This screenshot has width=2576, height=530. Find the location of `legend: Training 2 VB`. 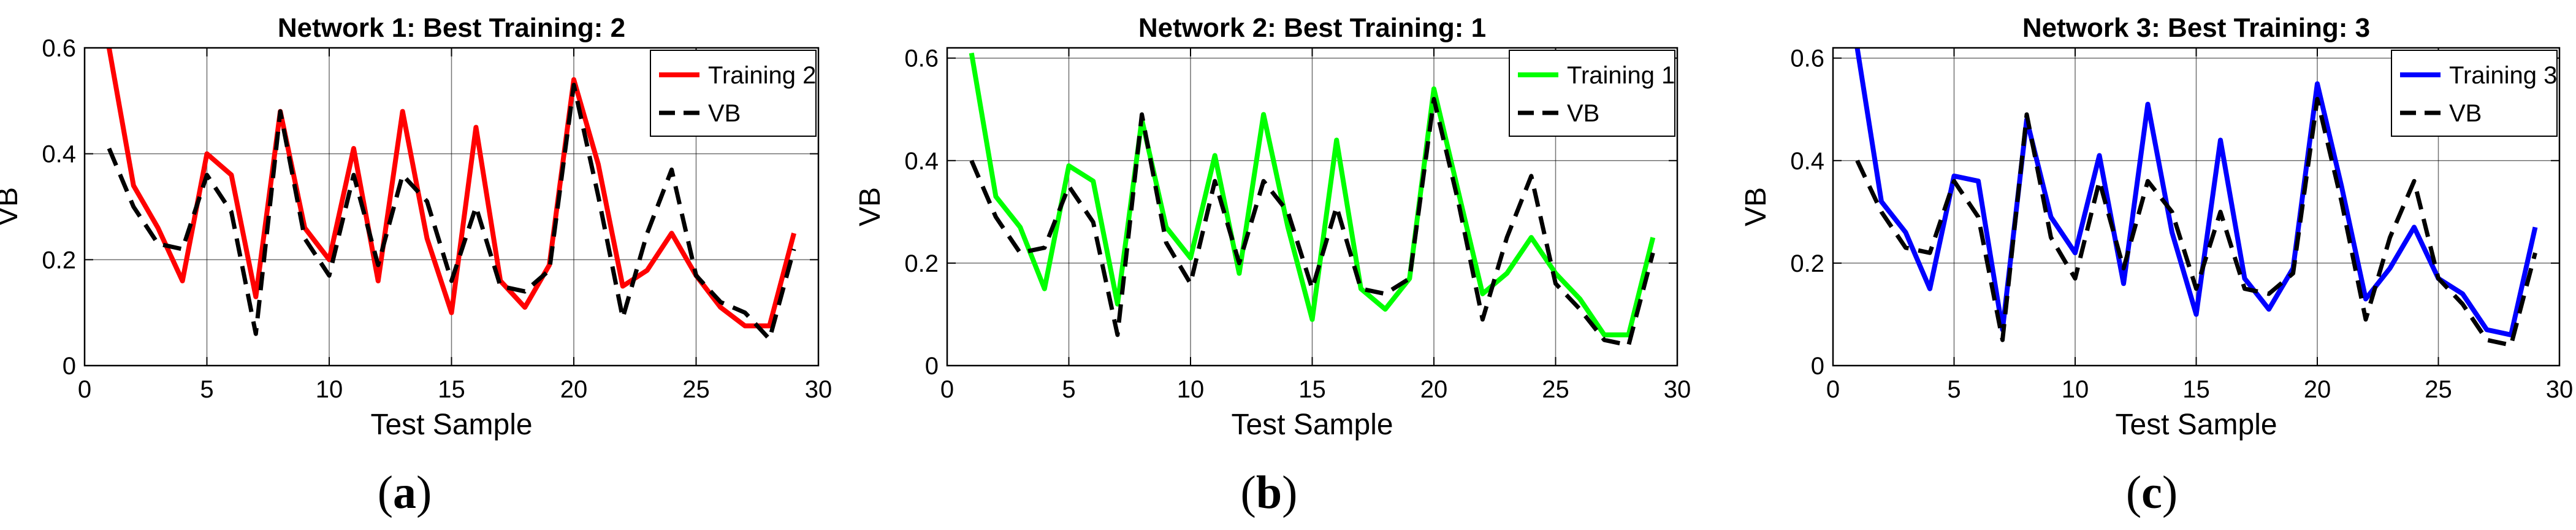

legend: Training 2 VB is located at coordinates (733, 93).